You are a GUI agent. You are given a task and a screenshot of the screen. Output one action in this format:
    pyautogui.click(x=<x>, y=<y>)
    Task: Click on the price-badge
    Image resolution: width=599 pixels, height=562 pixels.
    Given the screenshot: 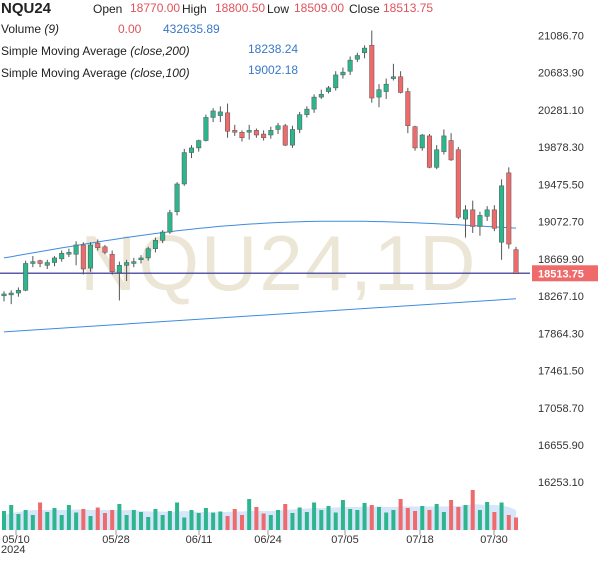 What is the action you would take?
    pyautogui.click(x=565, y=273)
    